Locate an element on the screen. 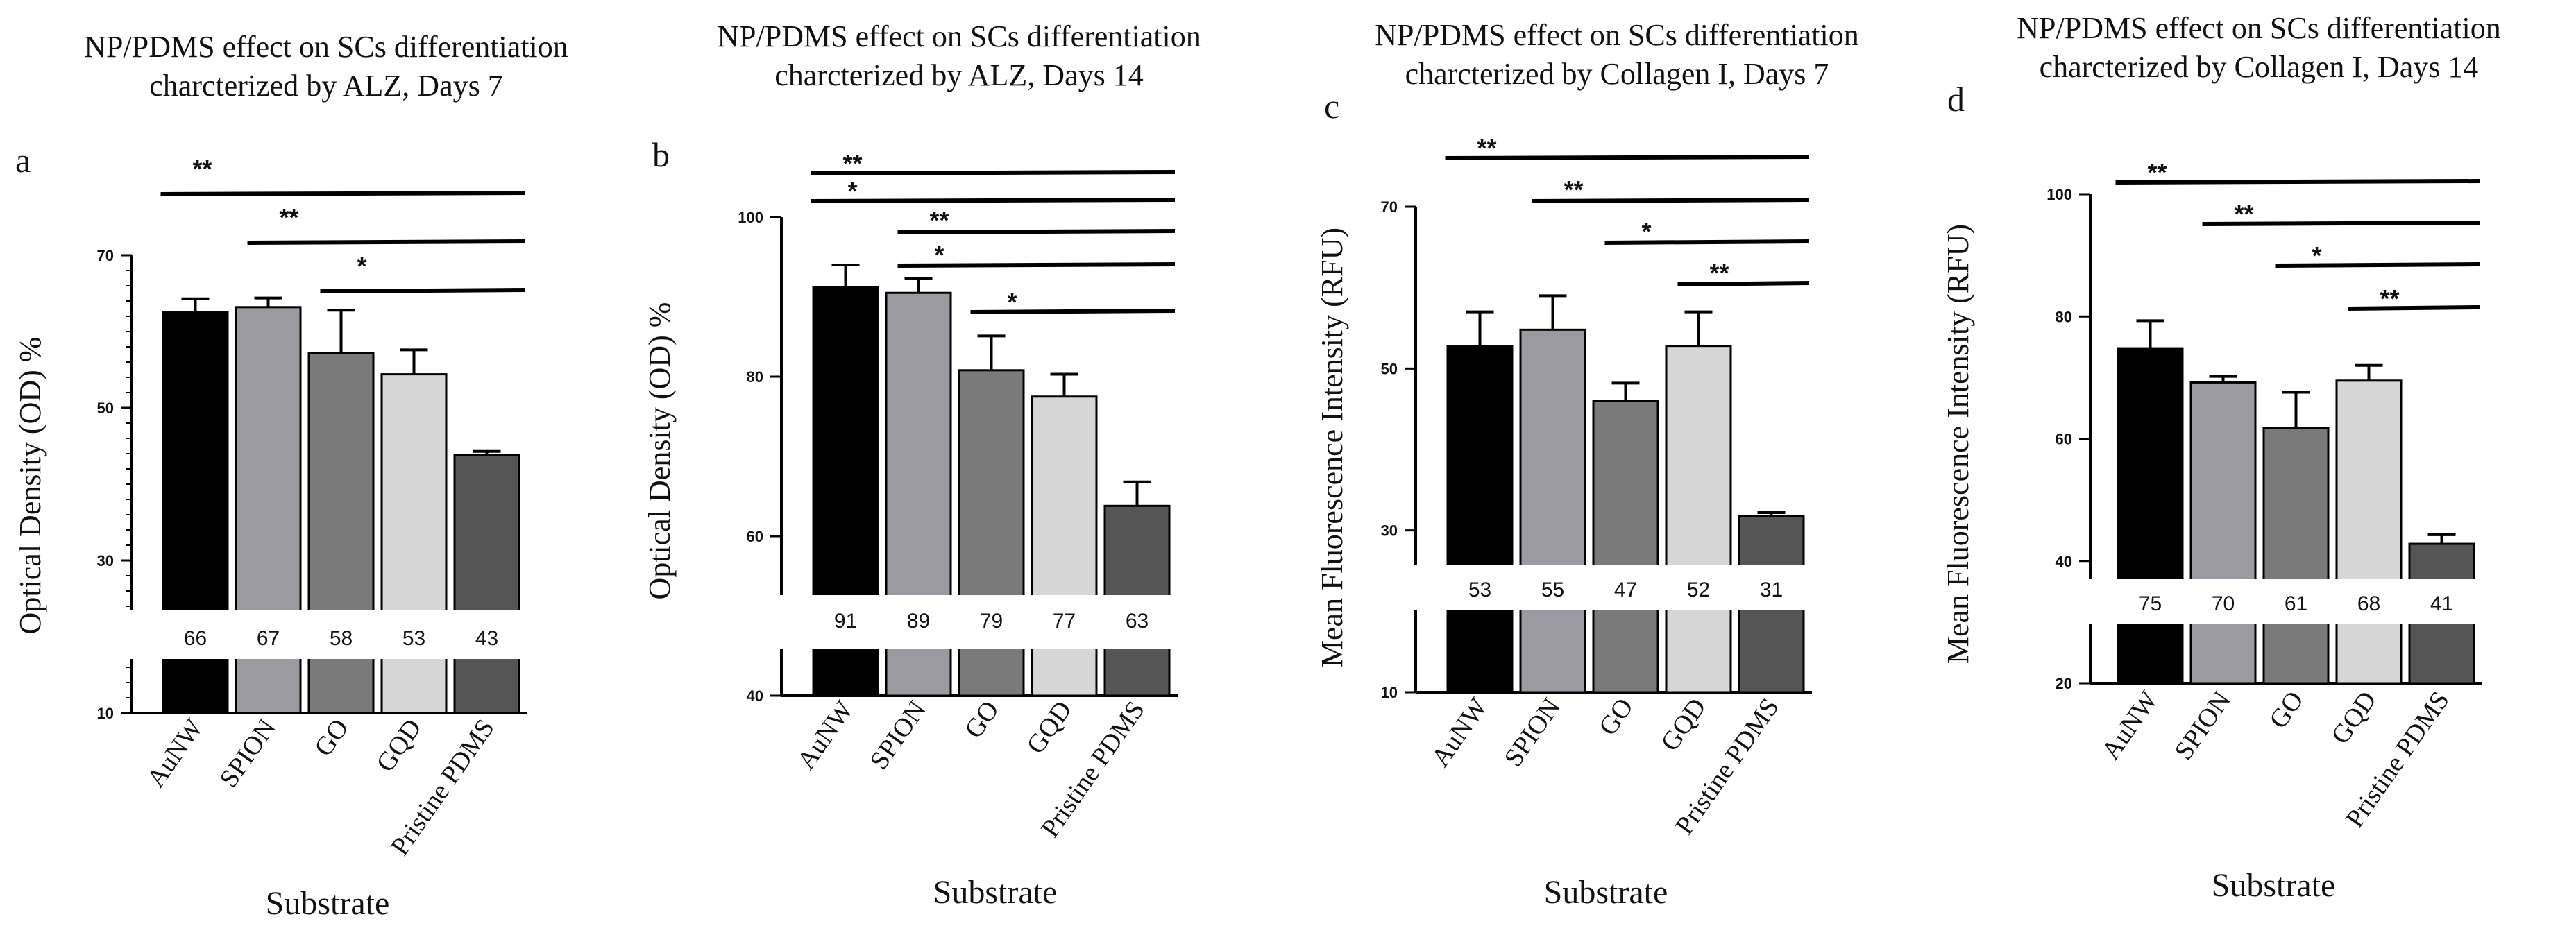 The height and width of the screenshot is (935, 2576). data-label: 91 is located at coordinates (846, 621).